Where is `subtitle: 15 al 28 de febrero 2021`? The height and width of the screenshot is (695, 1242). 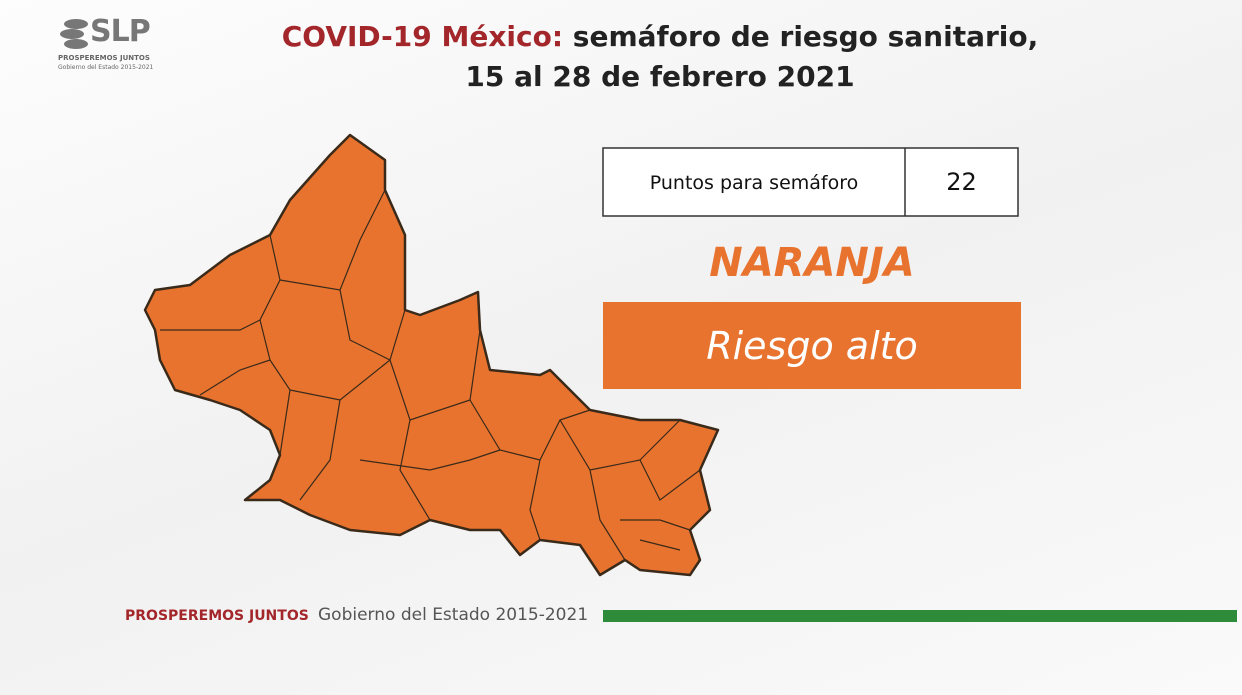 subtitle: 15 al 28 de febrero 2021 is located at coordinates (660, 76).